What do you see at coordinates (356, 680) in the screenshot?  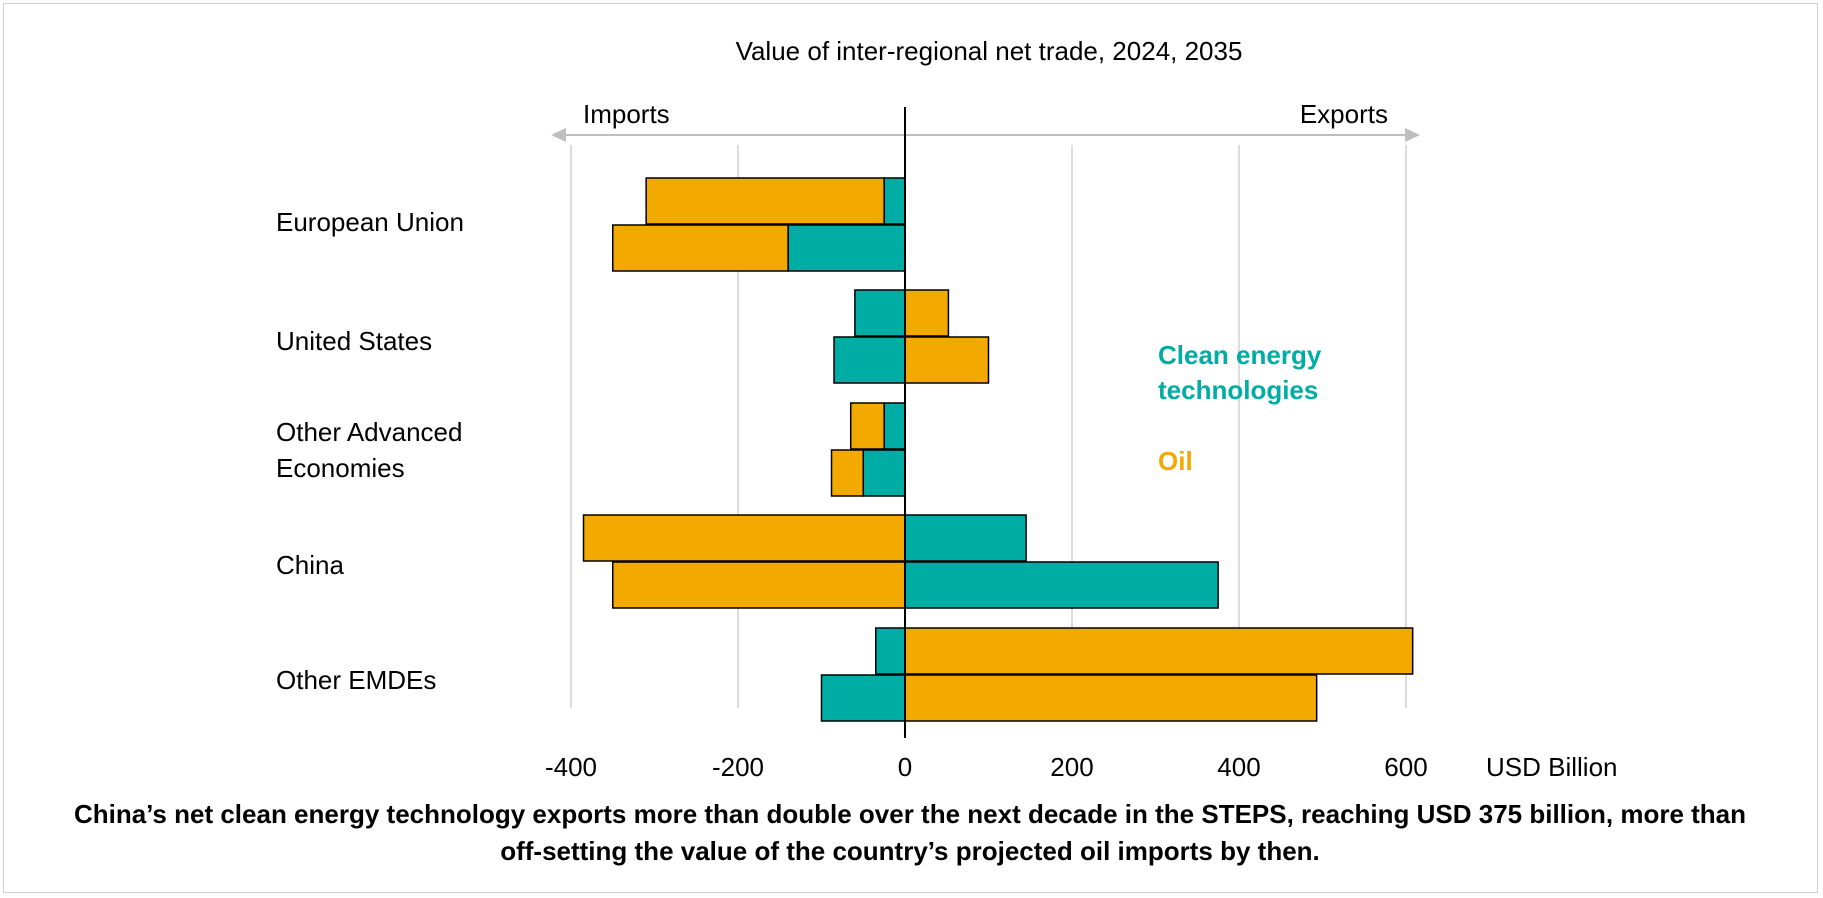 I see `category-label: Other EMDEs` at bounding box center [356, 680].